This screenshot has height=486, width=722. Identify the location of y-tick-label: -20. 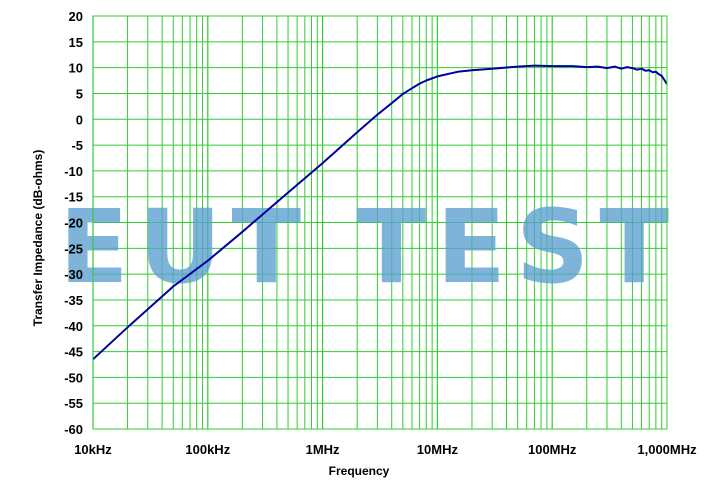
(73, 223).